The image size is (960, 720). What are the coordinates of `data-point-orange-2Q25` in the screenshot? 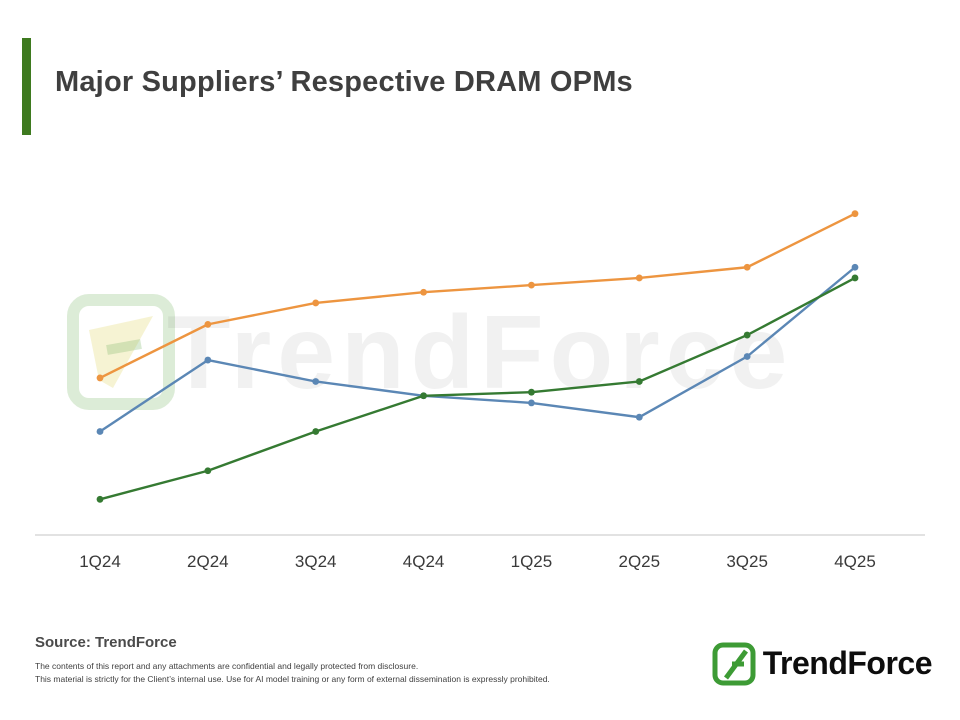 It's located at (639, 278).